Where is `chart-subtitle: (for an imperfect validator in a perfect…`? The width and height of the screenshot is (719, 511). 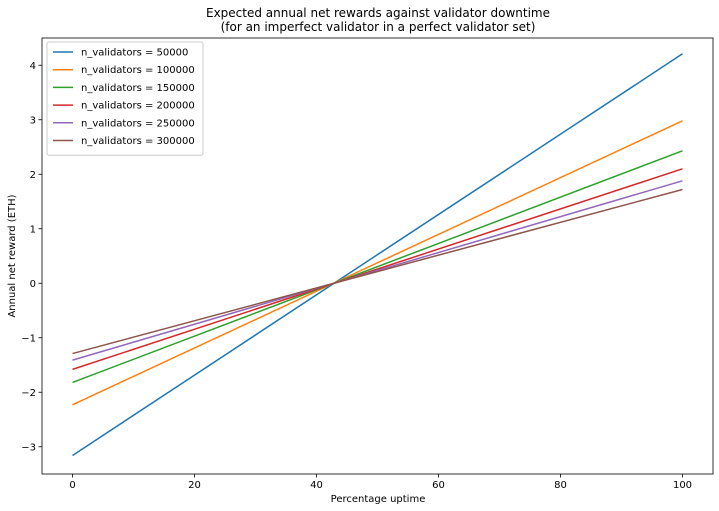
chart-subtitle: (for an imperfect validator in a perfect… is located at coordinates (378, 27).